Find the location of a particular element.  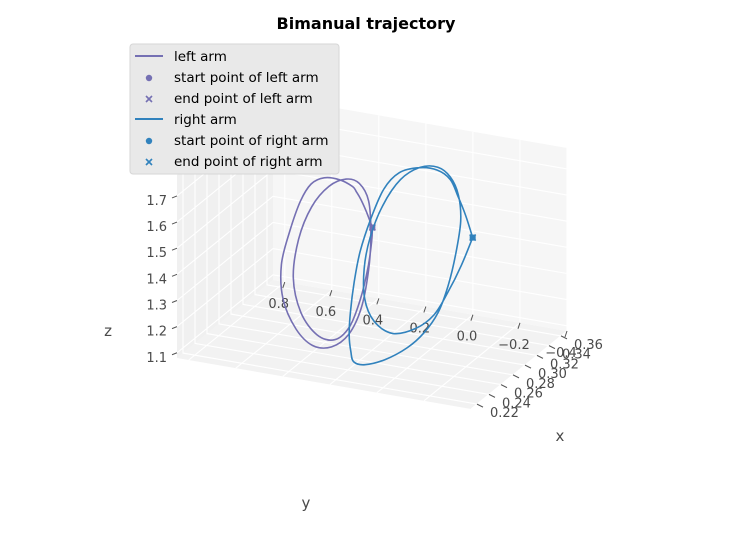

y-tick-label: −0.4 is located at coordinates (561, 353).